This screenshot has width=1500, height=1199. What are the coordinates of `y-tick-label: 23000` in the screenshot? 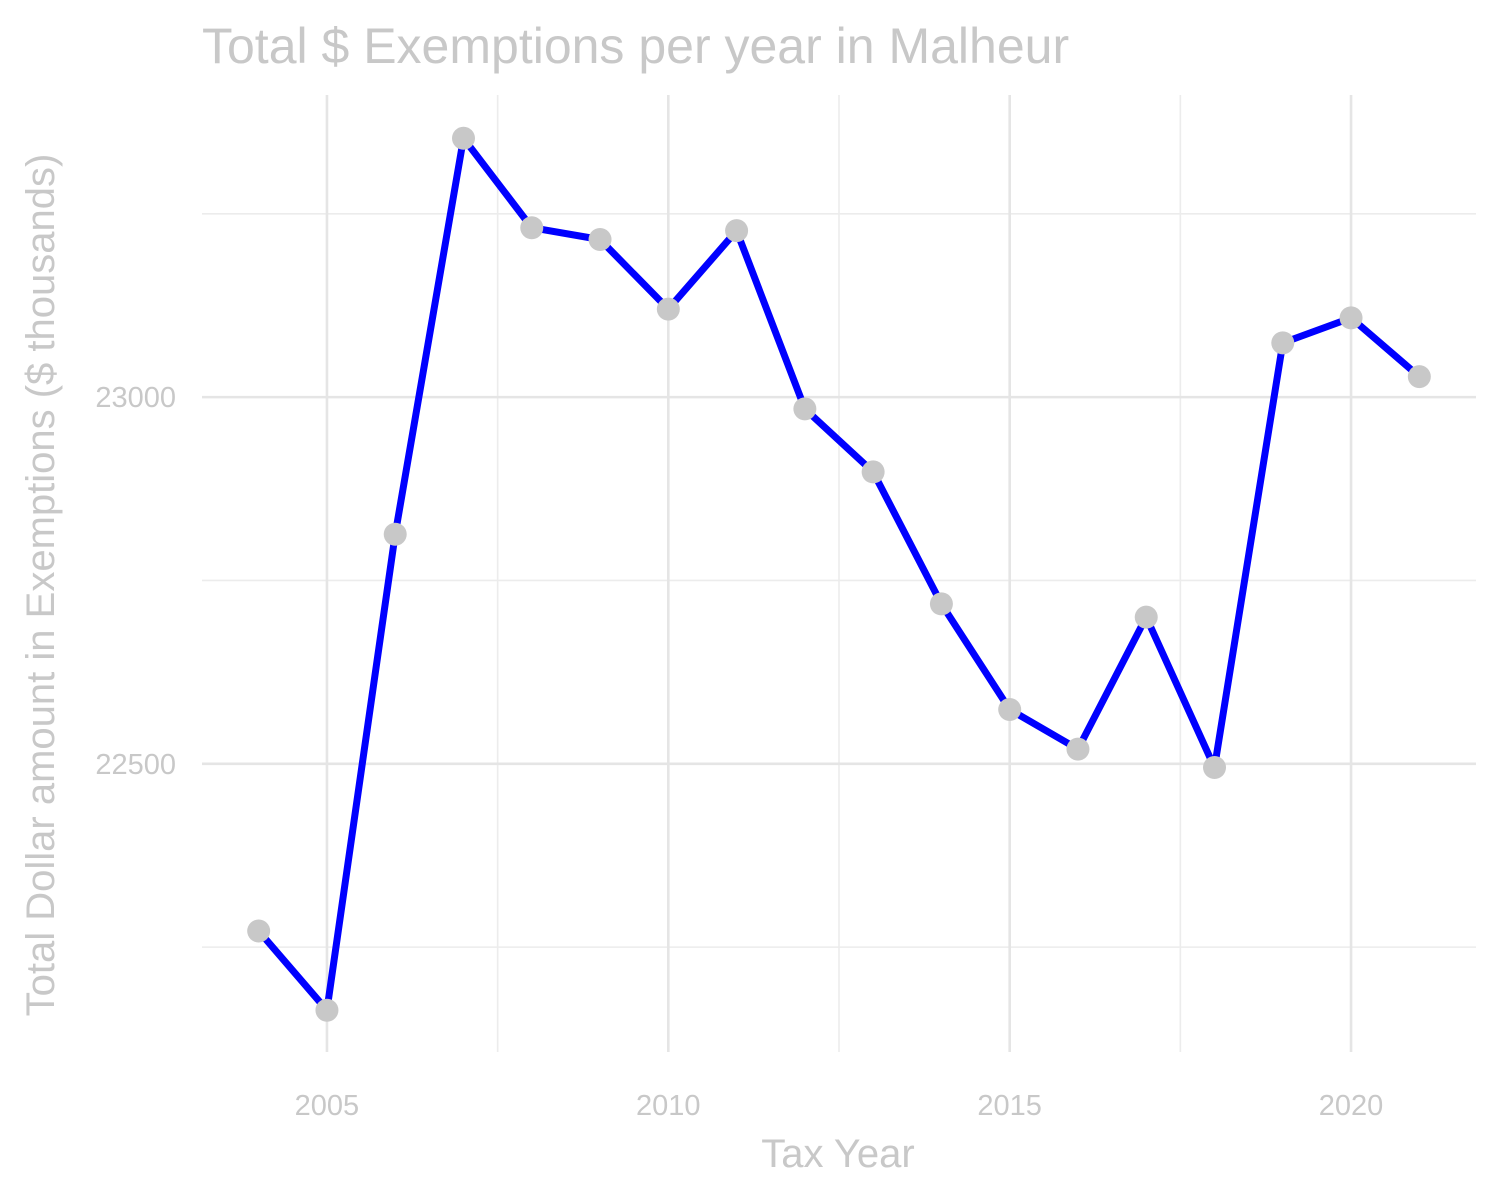 It's located at (135, 398).